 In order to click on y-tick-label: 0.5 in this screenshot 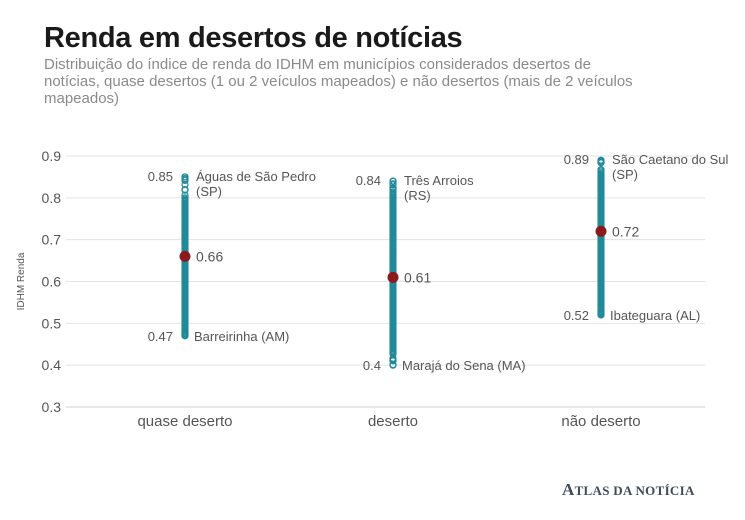, I will do `click(52, 323)`.